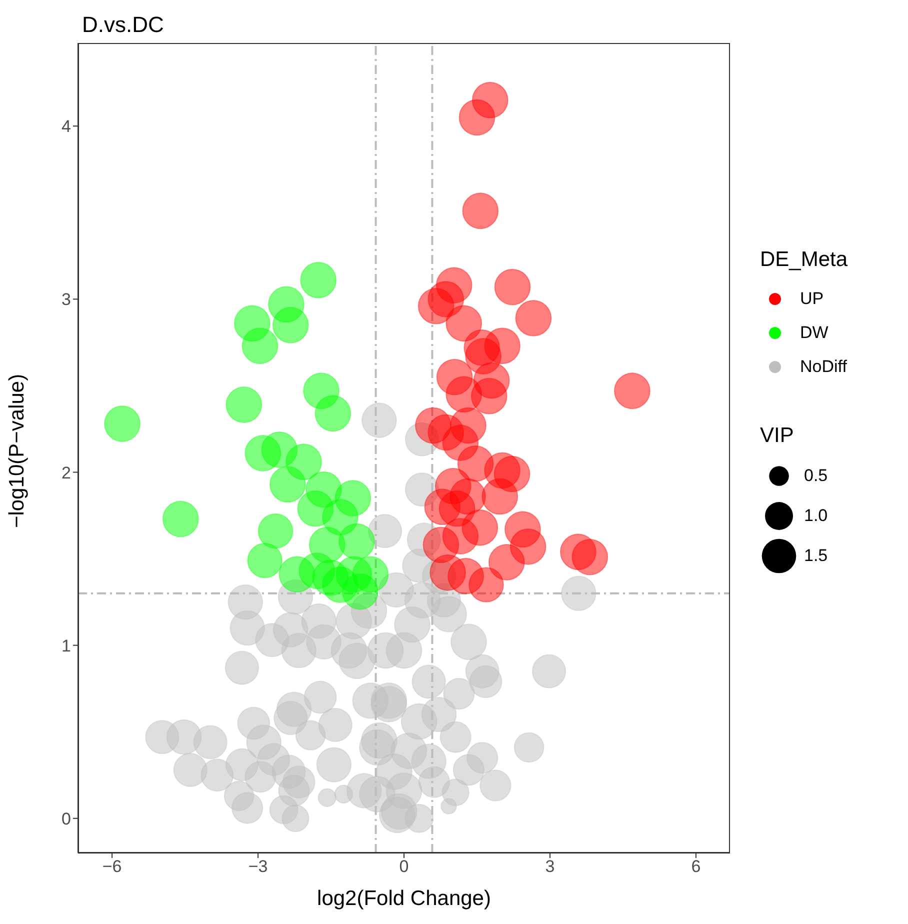 The height and width of the screenshot is (924, 908). What do you see at coordinates (550, 866) in the screenshot?
I see `x-tick-label: 3` at bounding box center [550, 866].